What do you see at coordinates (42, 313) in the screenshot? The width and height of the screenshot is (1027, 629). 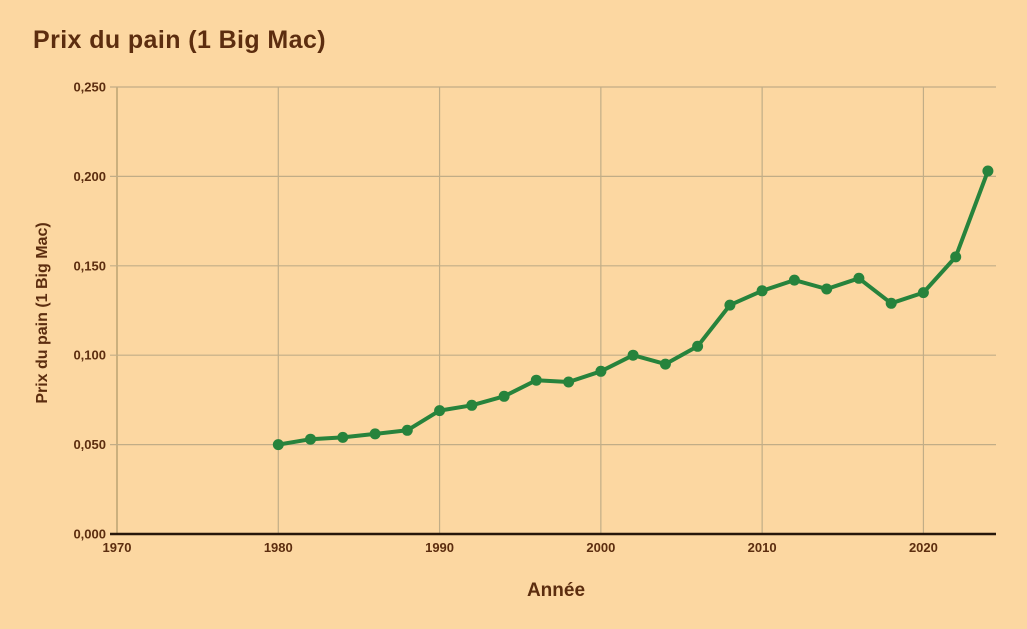 I see `y-axis-title: Prix du pain (1 Big Mac)` at bounding box center [42, 313].